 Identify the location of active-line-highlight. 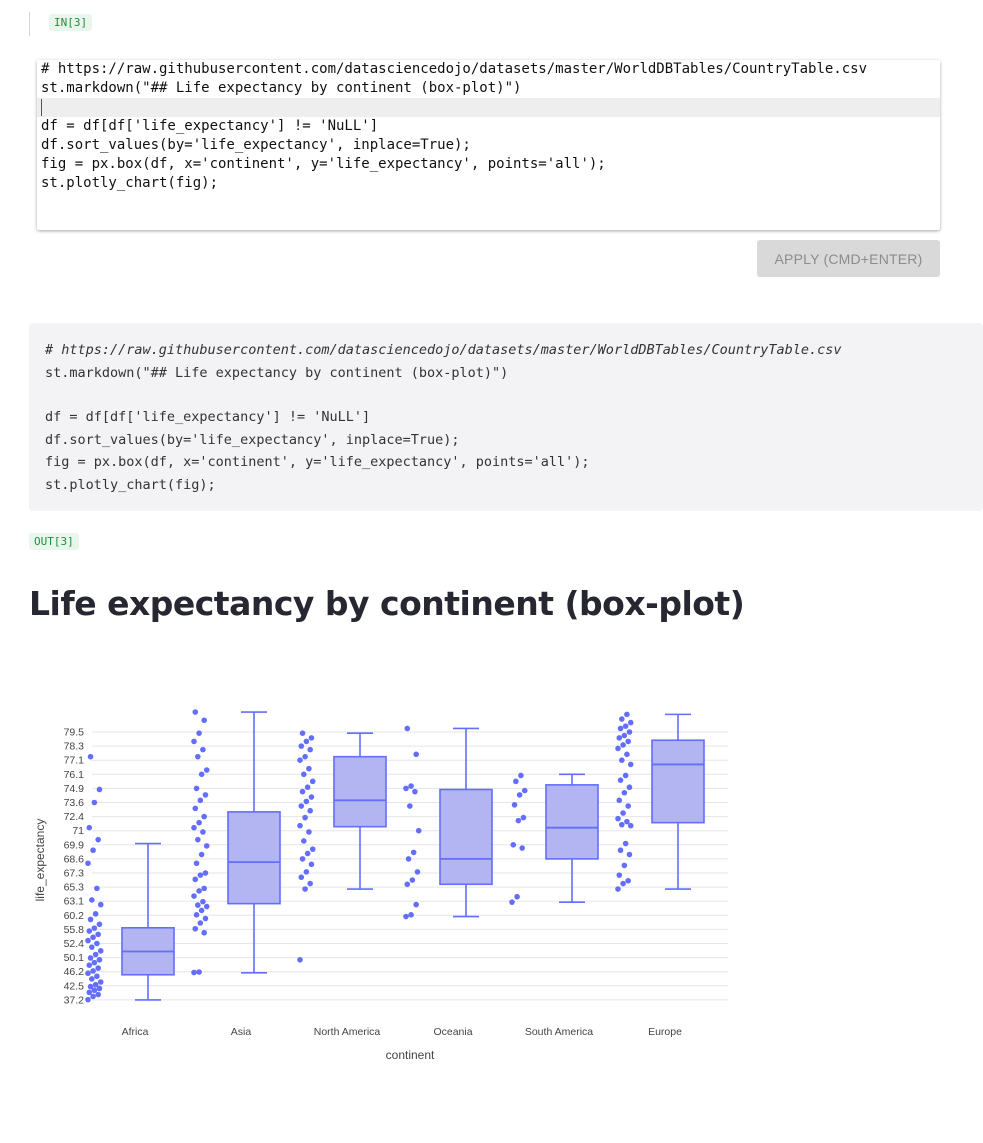
(488, 107).